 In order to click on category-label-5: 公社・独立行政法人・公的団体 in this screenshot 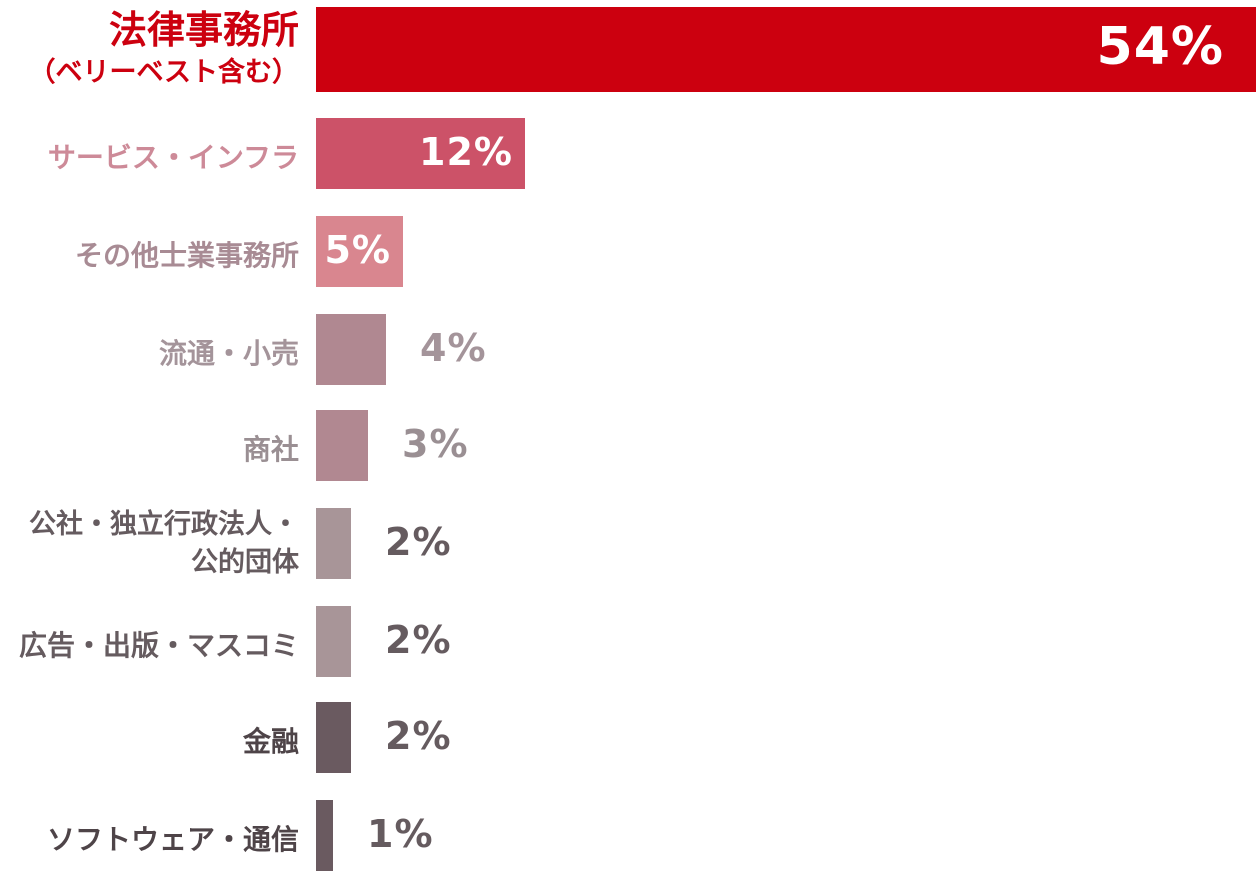, I will do `click(164, 544)`.